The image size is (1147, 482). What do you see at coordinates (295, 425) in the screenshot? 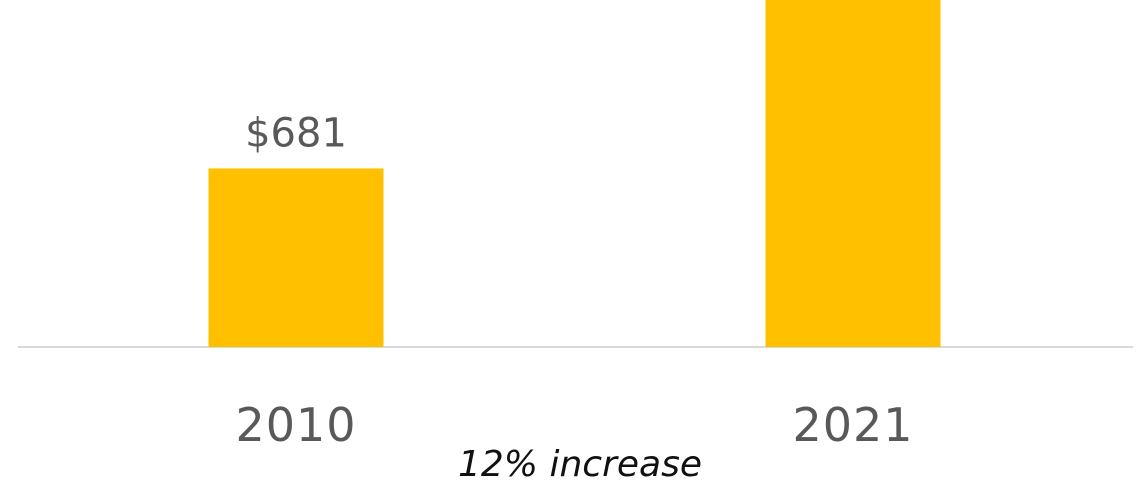
I see `category-label-2010: 2010` at bounding box center [295, 425].